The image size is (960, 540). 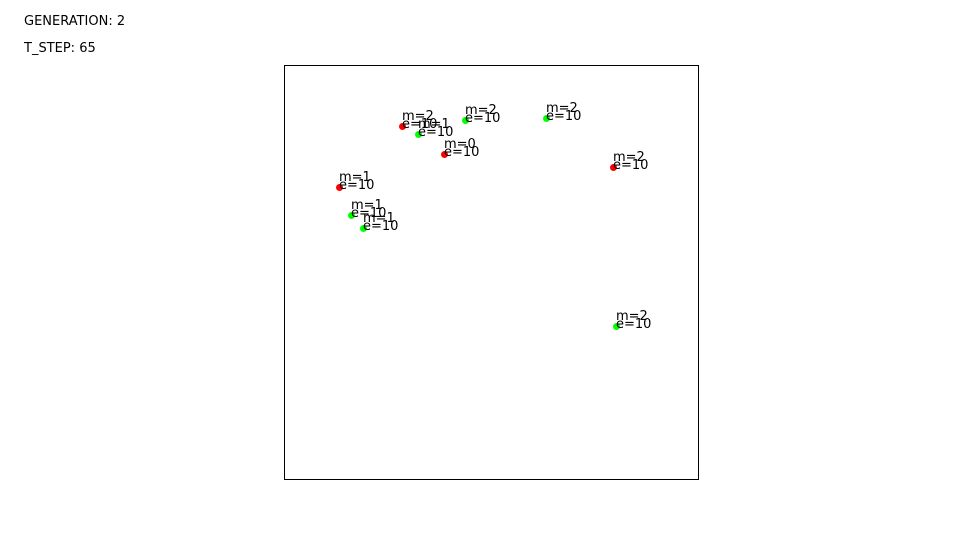 What do you see at coordinates (87, 48) in the screenshot?
I see `tstep-value: 65` at bounding box center [87, 48].